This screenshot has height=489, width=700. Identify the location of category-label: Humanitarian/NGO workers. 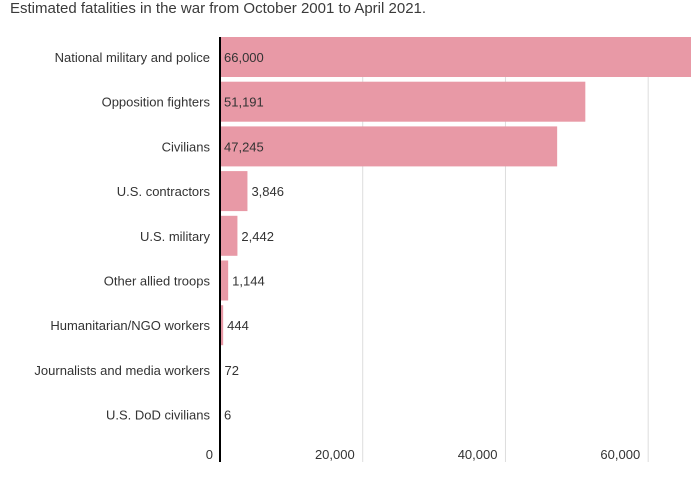
(130, 325).